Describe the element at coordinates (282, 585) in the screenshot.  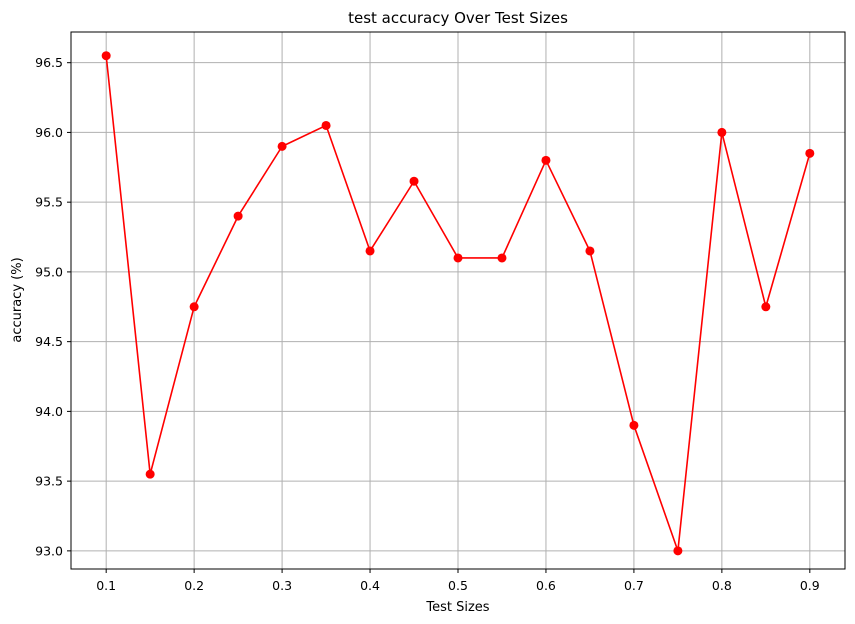
I see `x-tick-label: 0.3` at that location.